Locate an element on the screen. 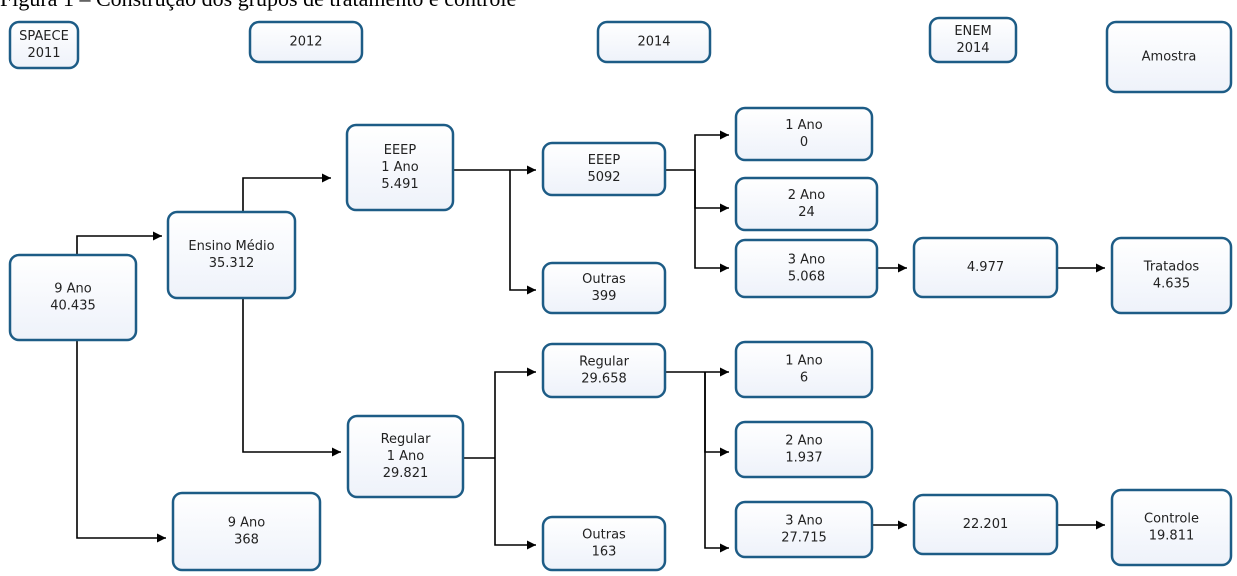 The height and width of the screenshot is (576, 1237). box-label: 4.977 is located at coordinates (985, 267).